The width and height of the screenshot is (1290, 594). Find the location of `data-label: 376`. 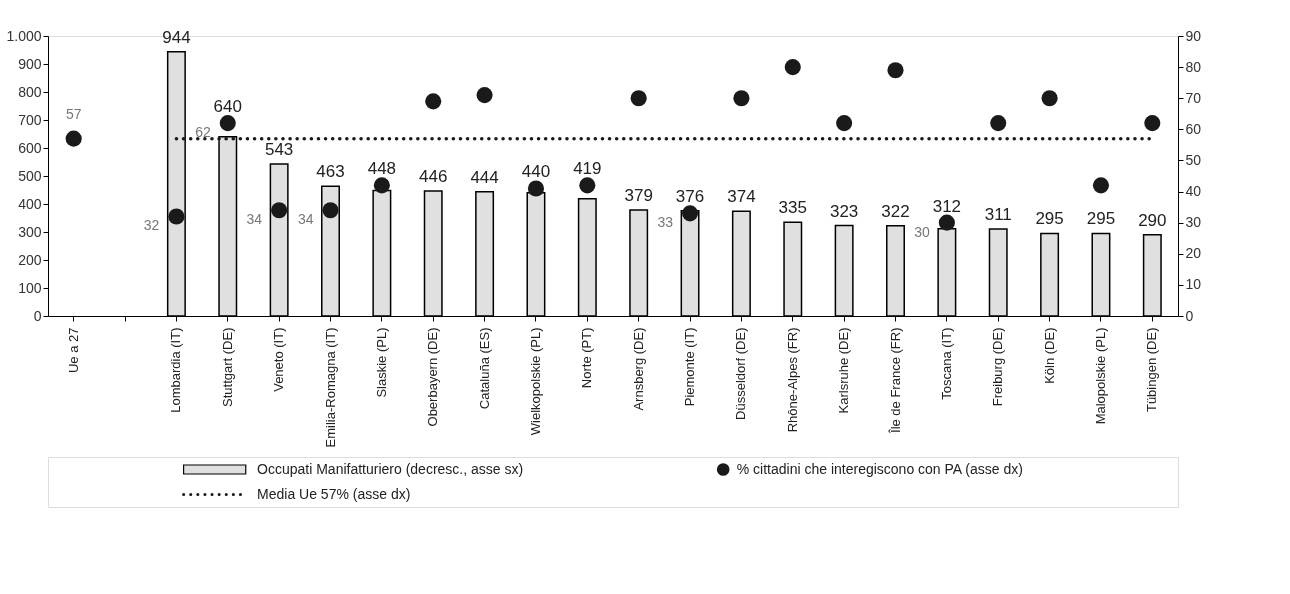

data-label: 376 is located at coordinates (690, 197).